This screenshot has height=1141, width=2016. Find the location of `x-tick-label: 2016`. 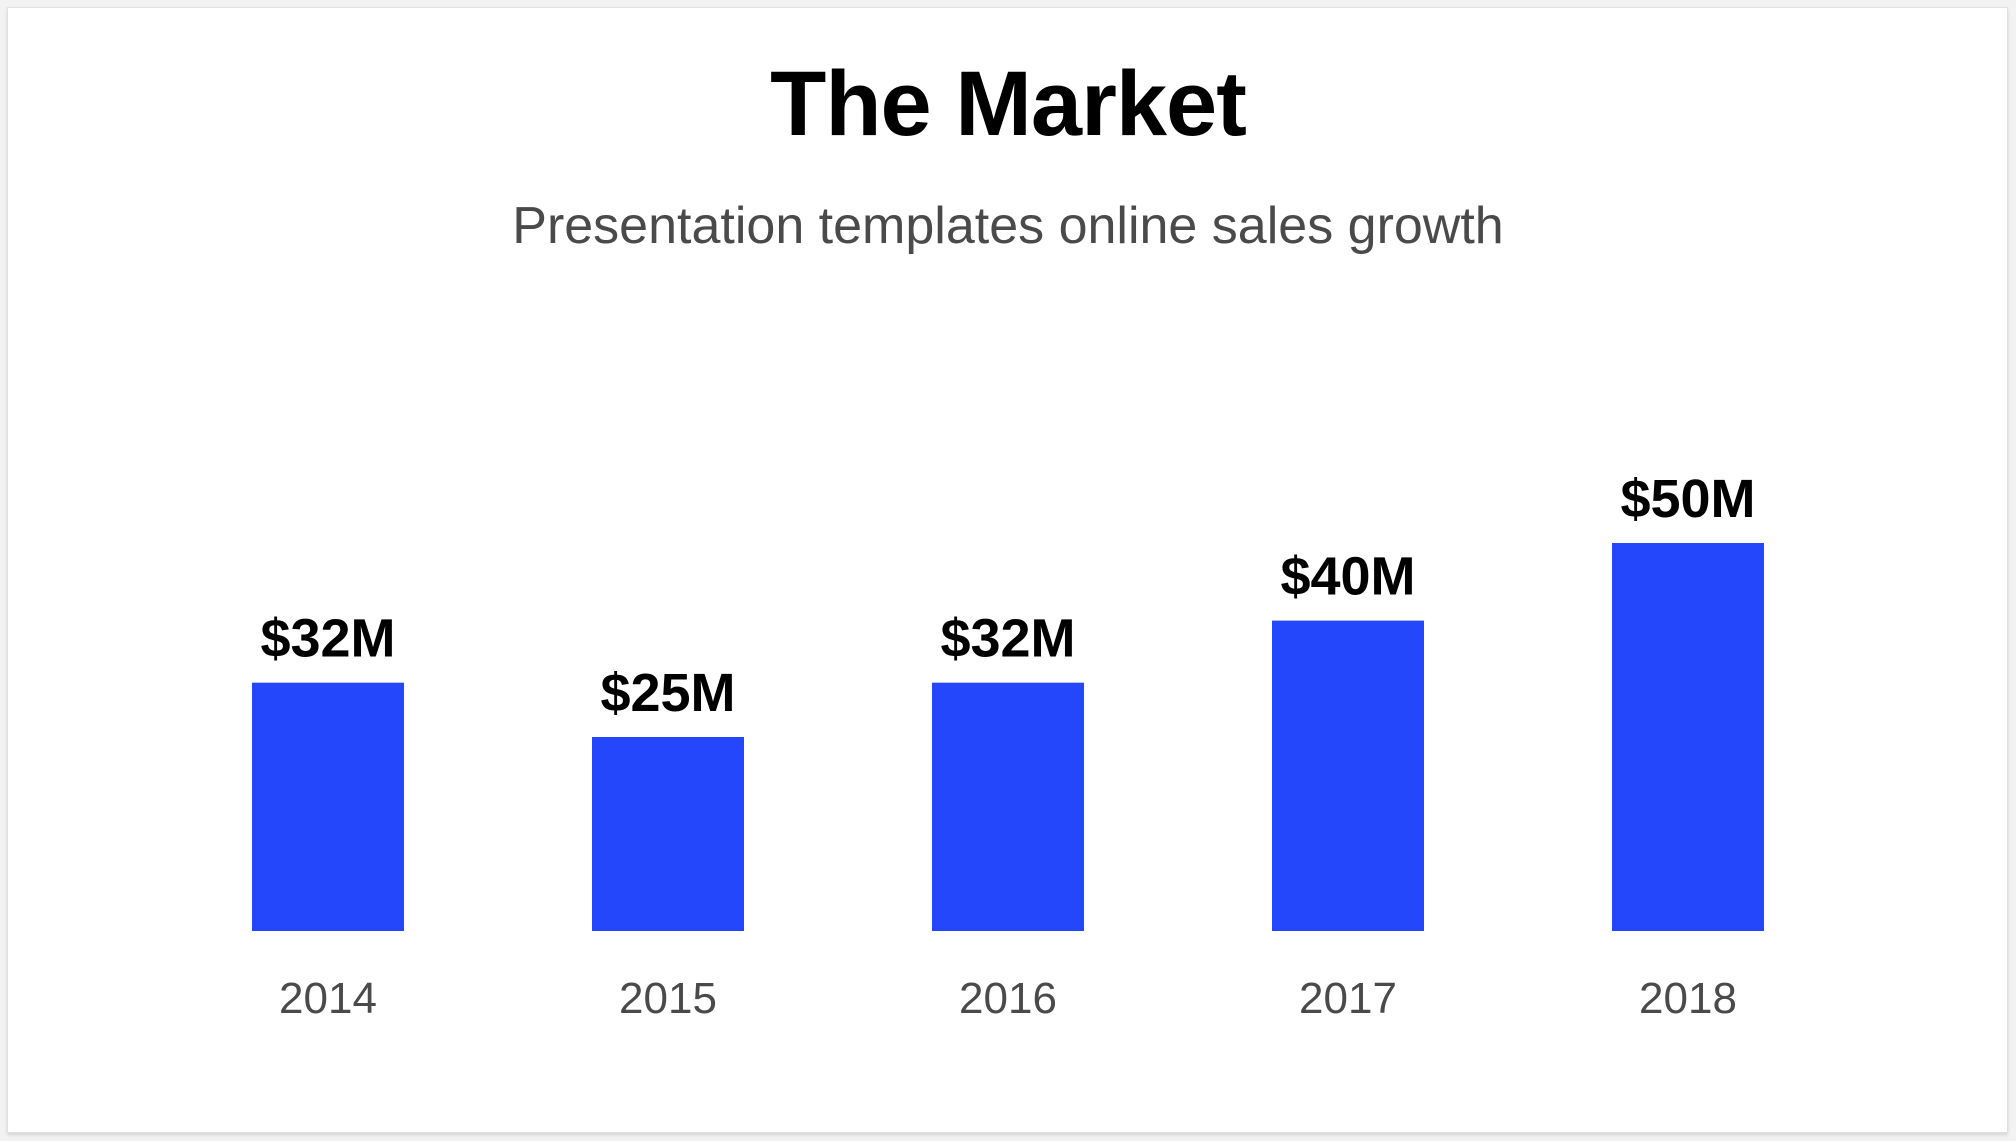

x-tick-label: 2016 is located at coordinates (1008, 998).